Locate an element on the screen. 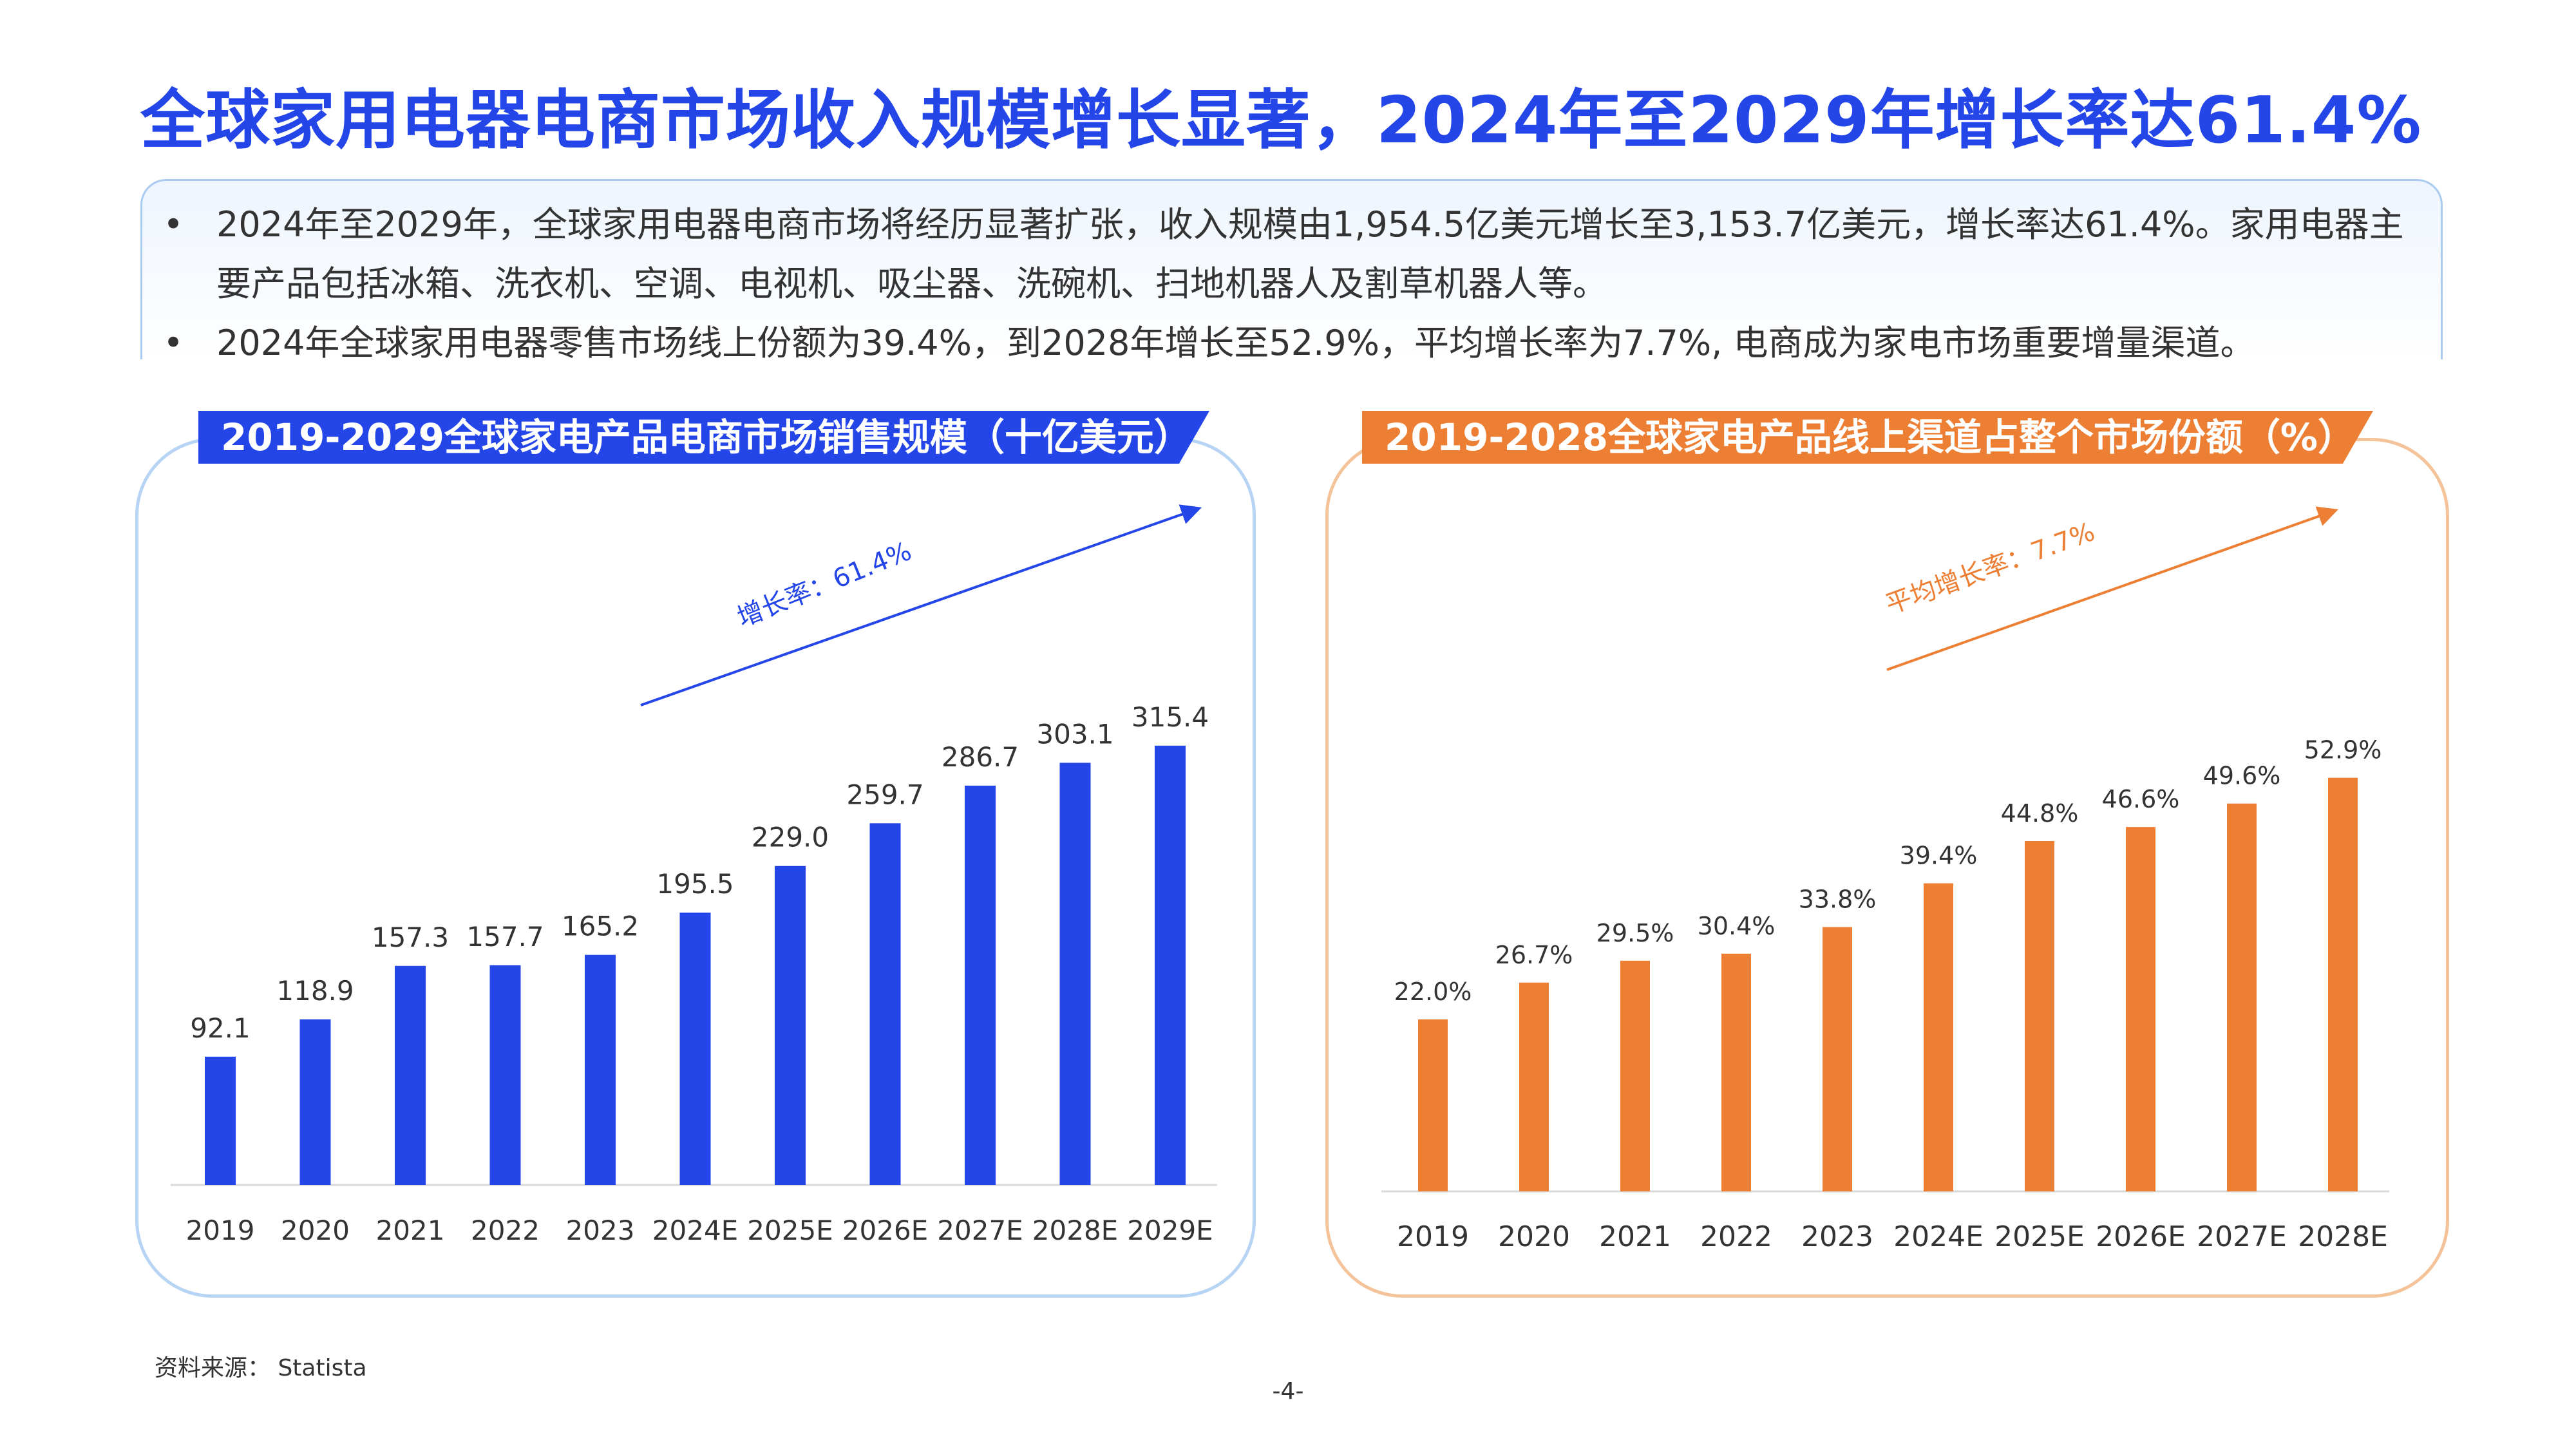 The height and width of the screenshot is (1449, 2576). size-tick-label: 2022 is located at coordinates (506, 1230).